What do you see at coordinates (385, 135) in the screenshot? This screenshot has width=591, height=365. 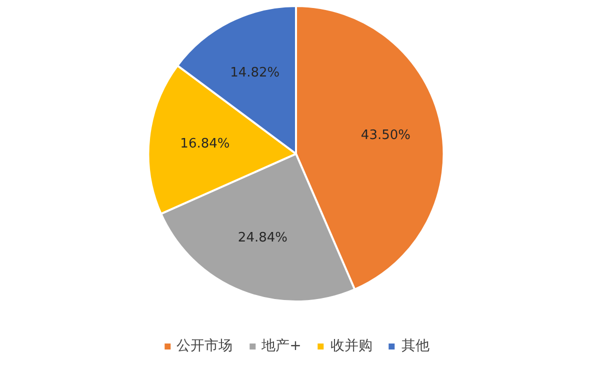 I see `data-label: 43.50%` at bounding box center [385, 135].